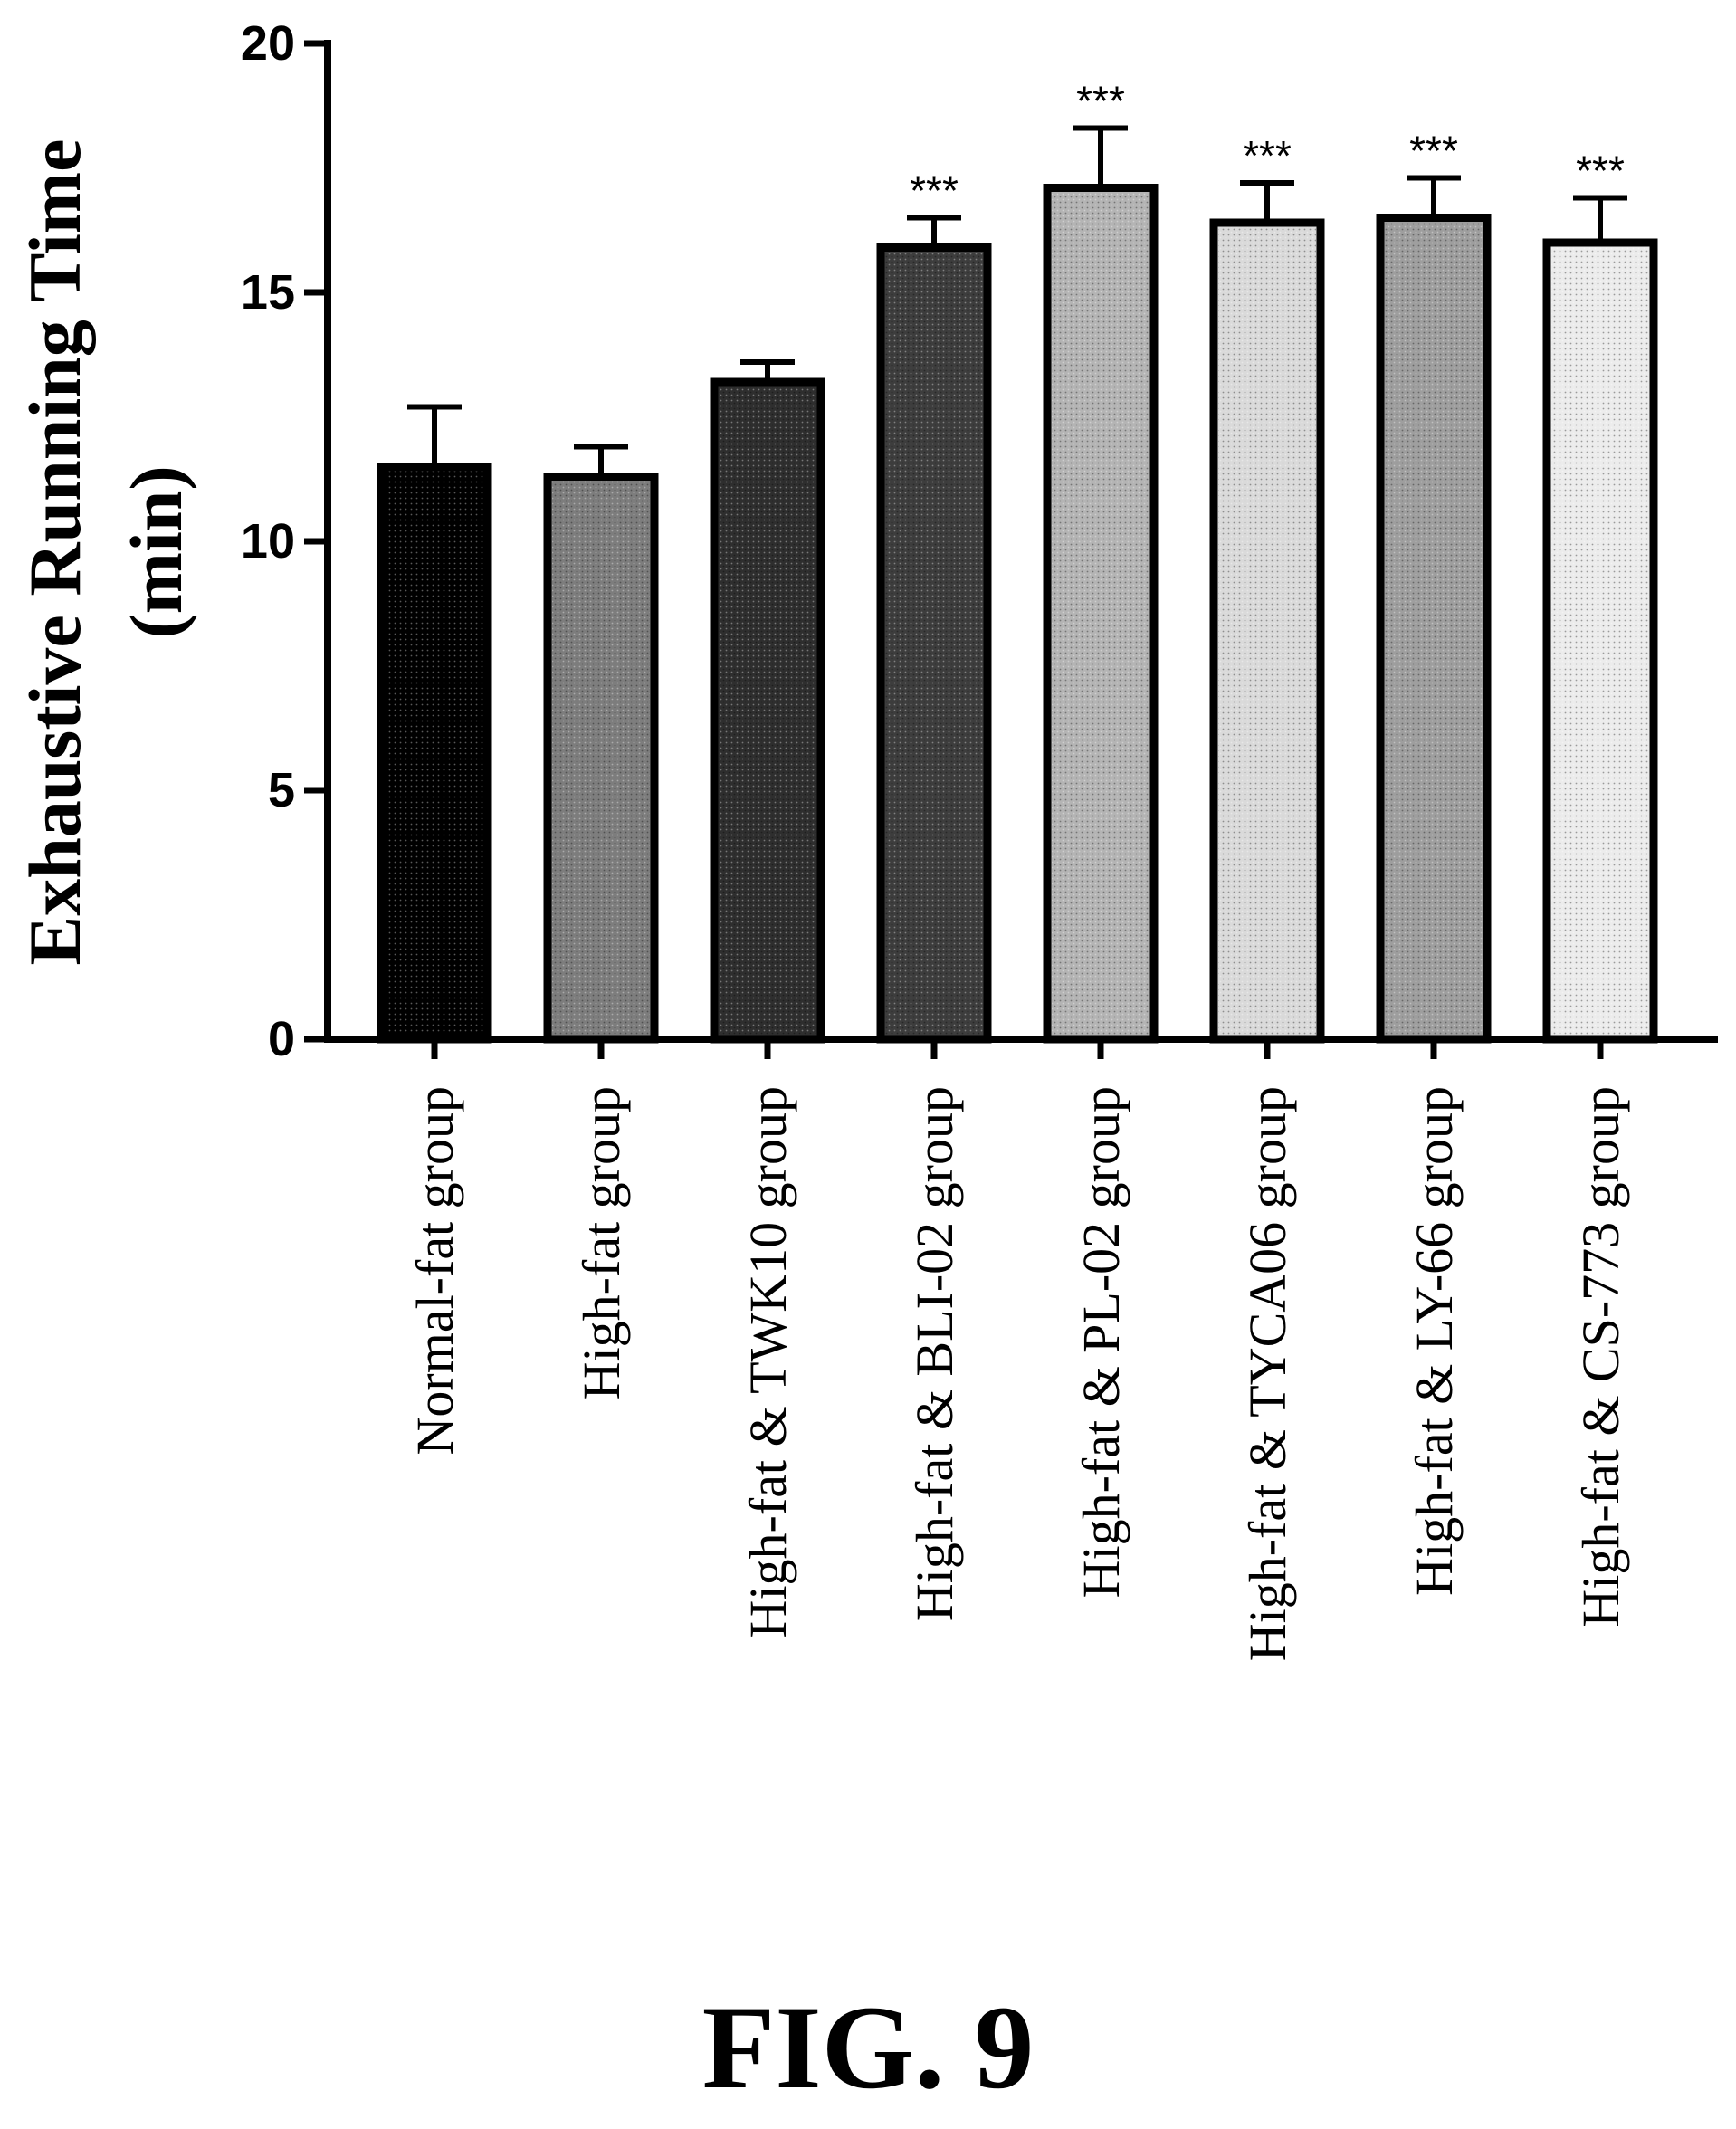  What do you see at coordinates (268, 43) in the screenshot?
I see `y-tick-label-20: 20` at bounding box center [268, 43].